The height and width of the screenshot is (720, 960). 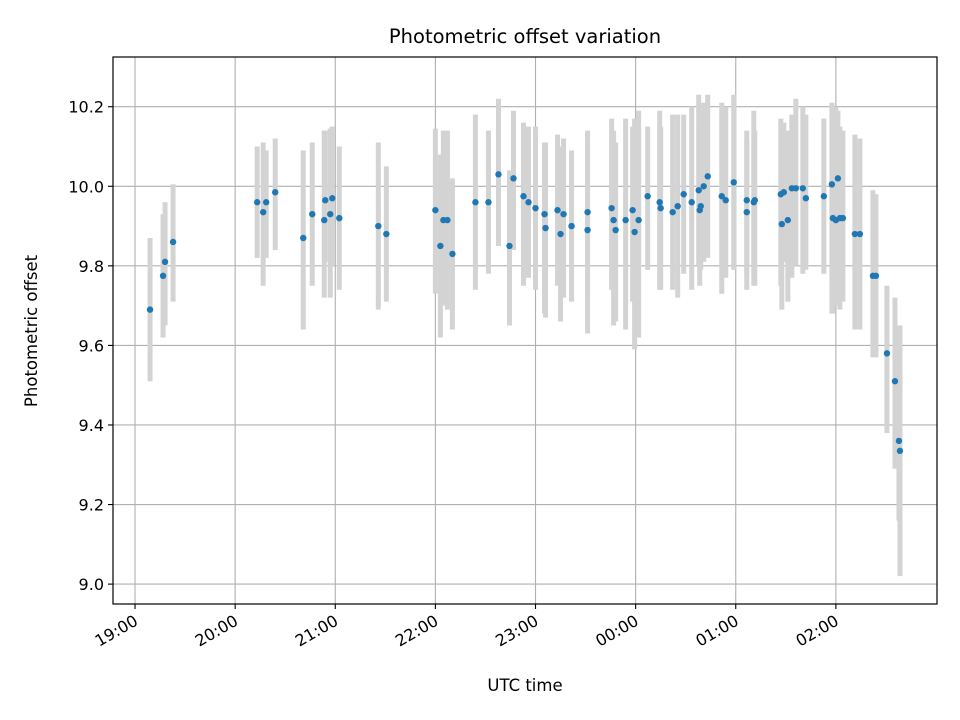 What do you see at coordinates (525, 36) in the screenshot?
I see `chart-title: Photometric offset variation` at bounding box center [525, 36].